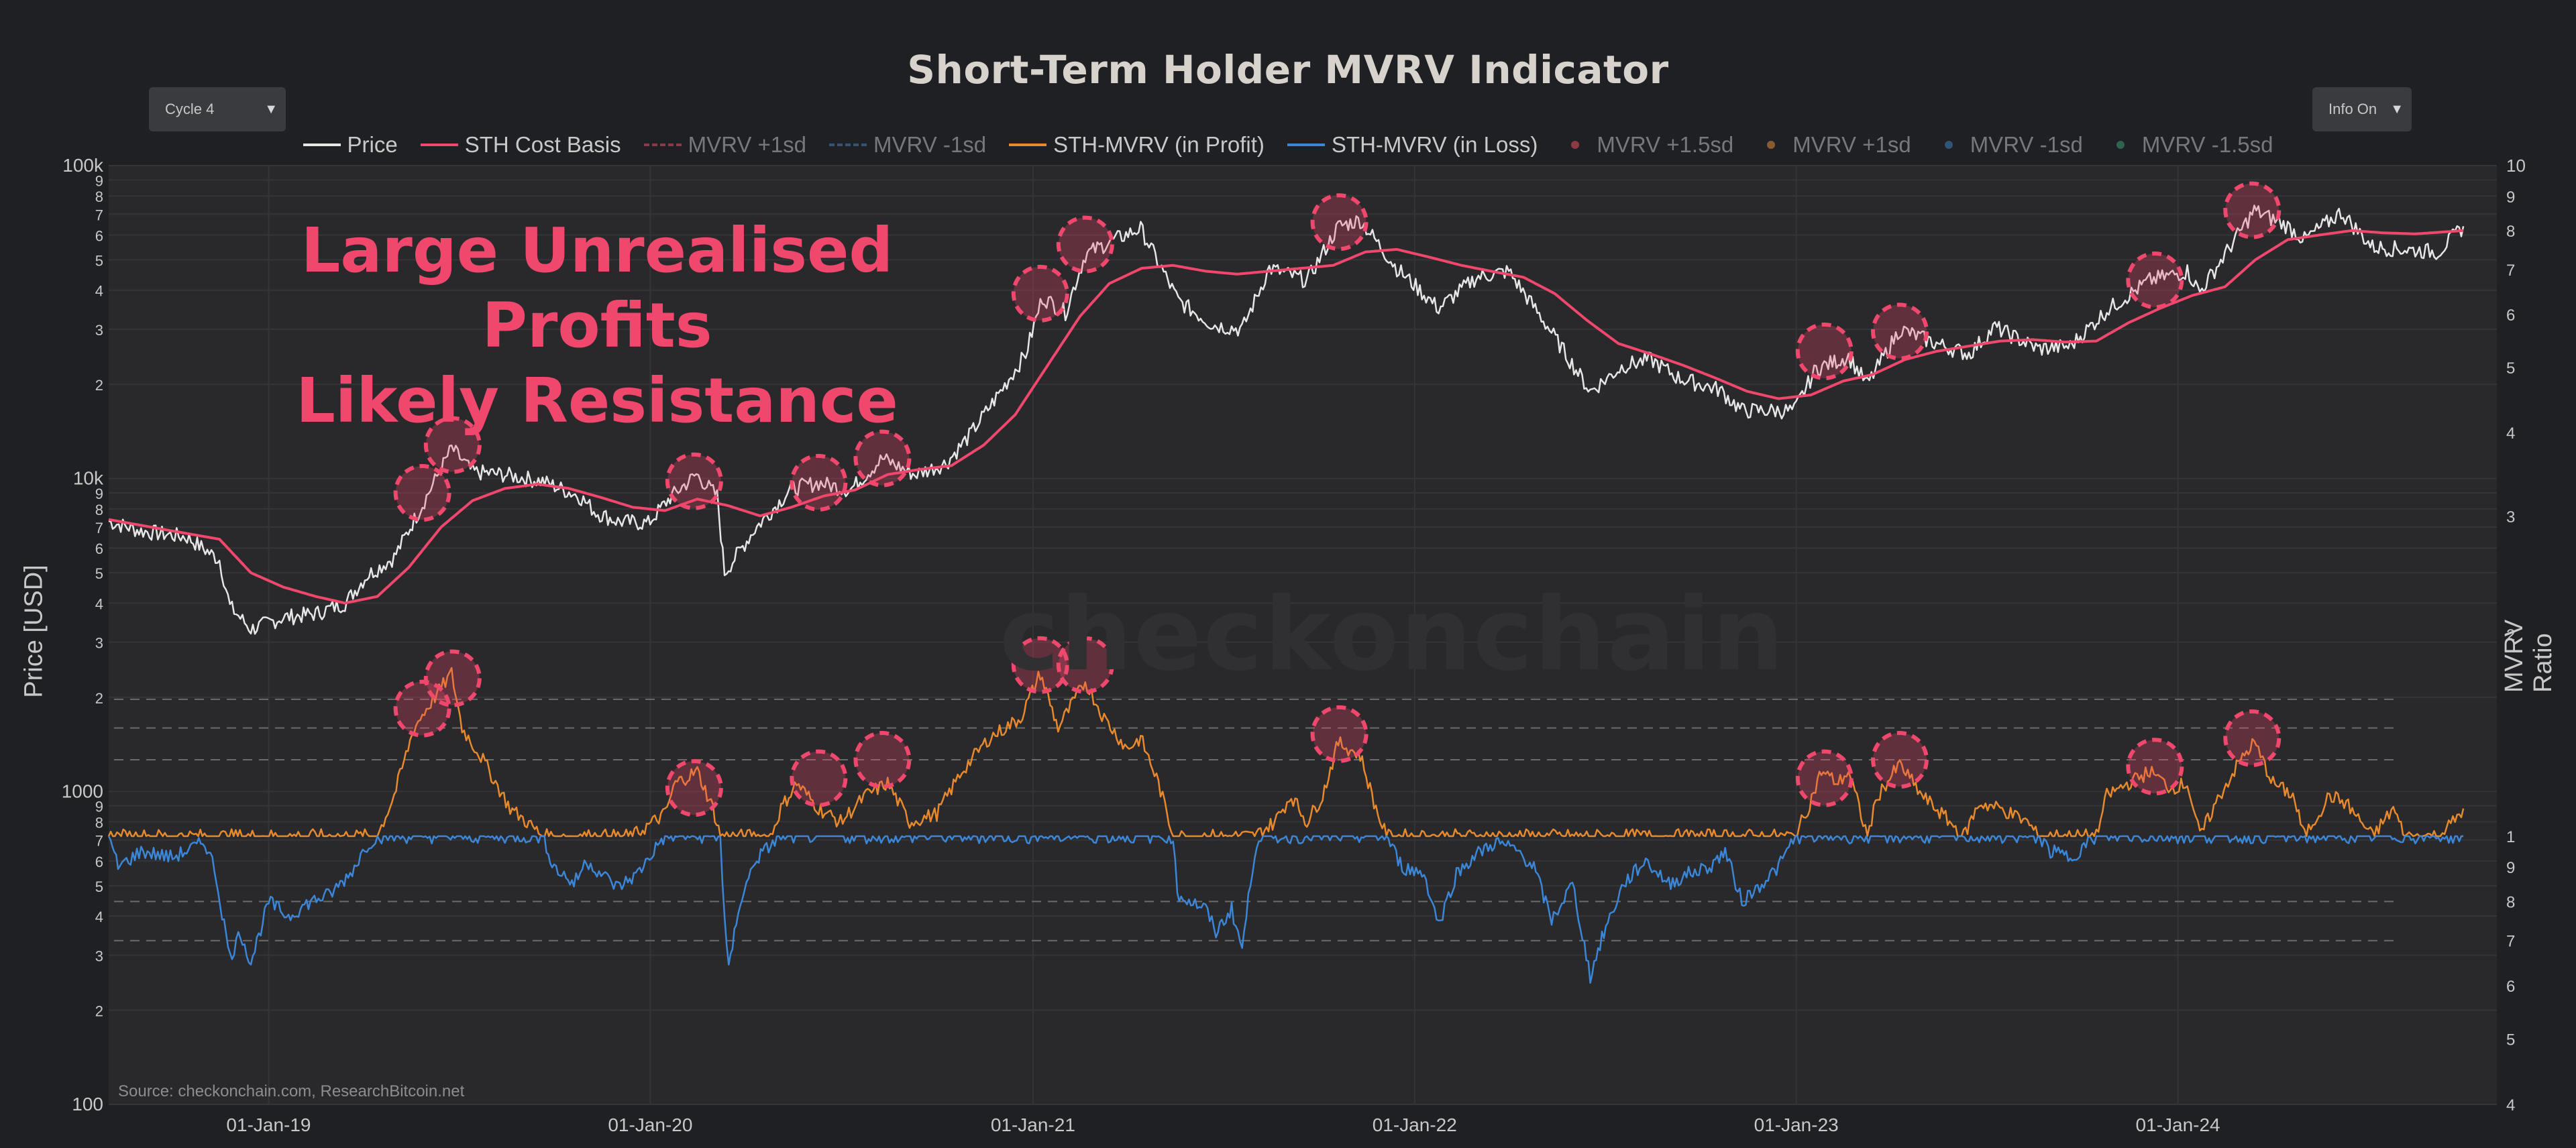  I want to click on legend-label: STH Cost Basis, so click(542, 144).